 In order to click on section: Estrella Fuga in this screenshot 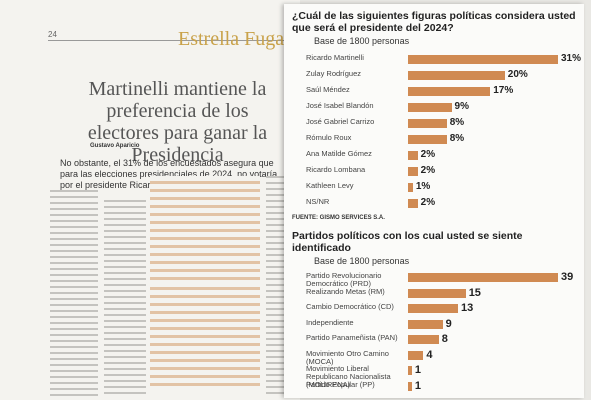, I will do `click(231, 39)`.